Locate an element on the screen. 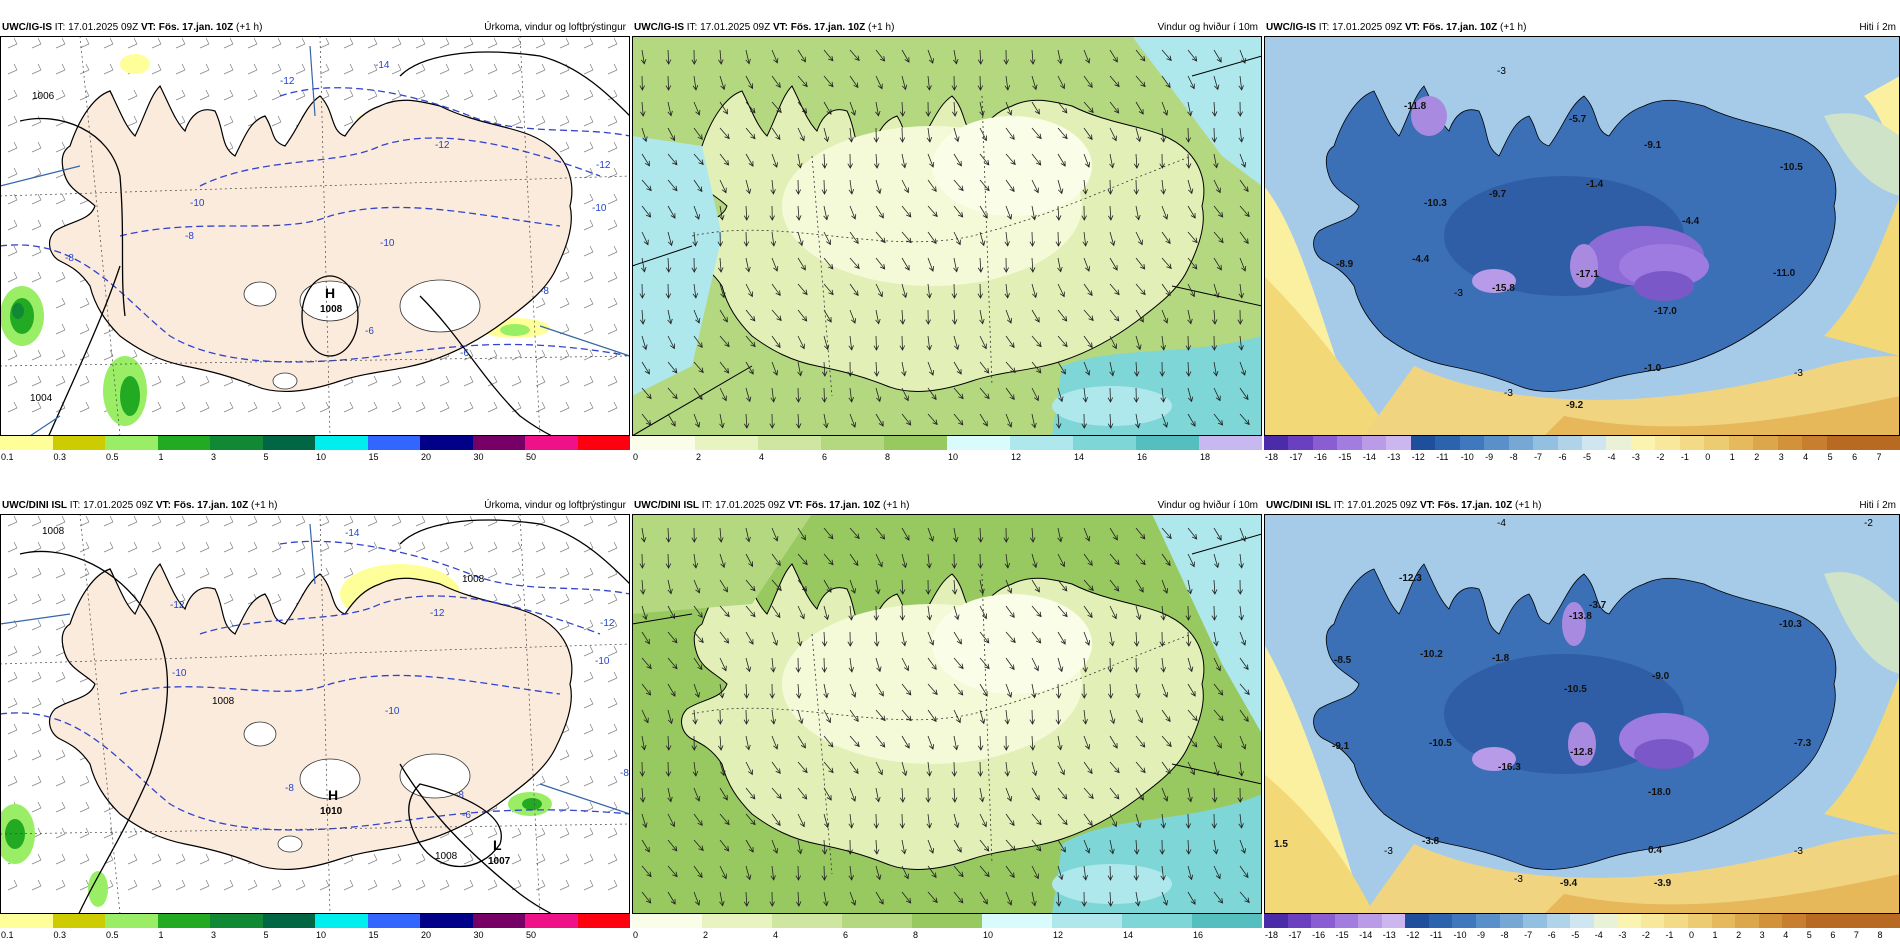  colorbar-tick-label: 0 is located at coordinates (636, 457).